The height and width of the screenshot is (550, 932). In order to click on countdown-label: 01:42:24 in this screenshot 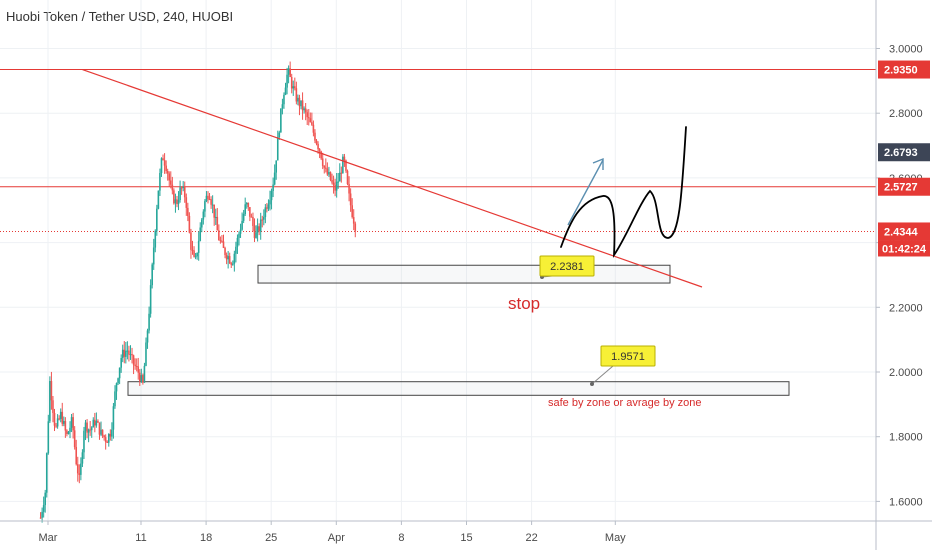, I will do `click(904, 249)`.